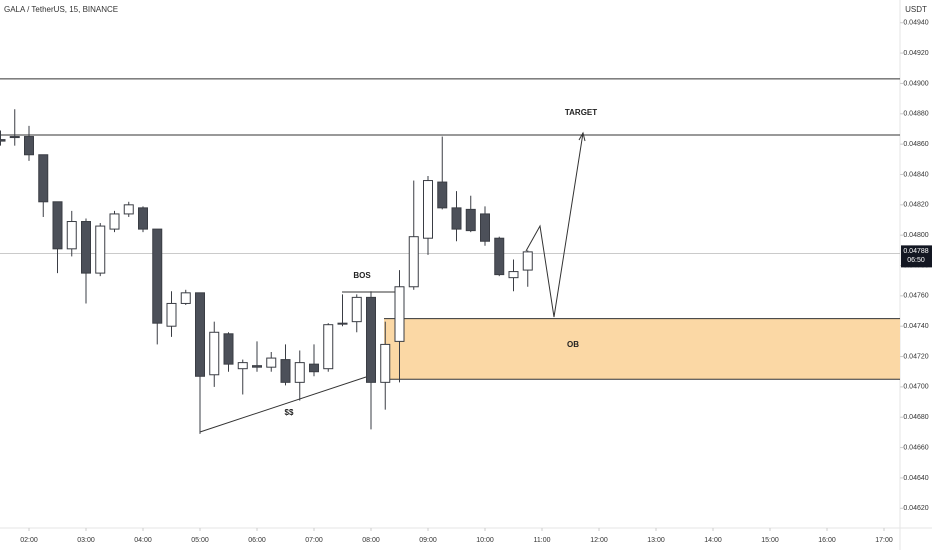 Image resolution: width=932 pixels, height=550 pixels. I want to click on y-tick-label: 0.04840, so click(915, 174).